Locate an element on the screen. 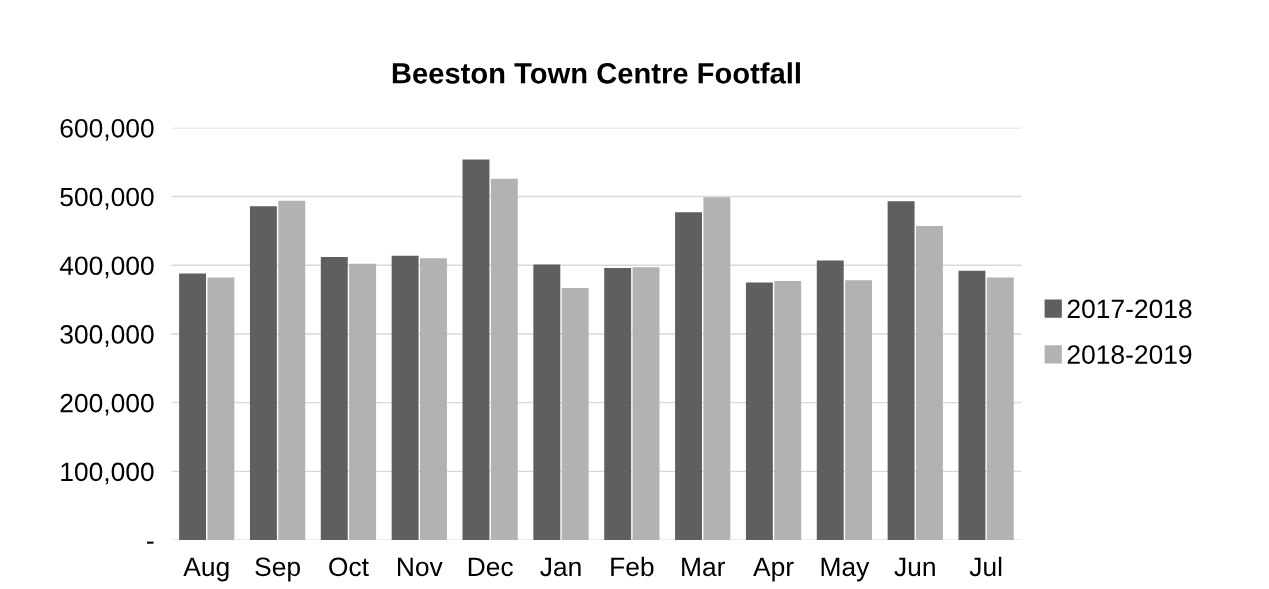 The width and height of the screenshot is (1269, 589). x-tick-label: Aug is located at coordinates (206, 569).